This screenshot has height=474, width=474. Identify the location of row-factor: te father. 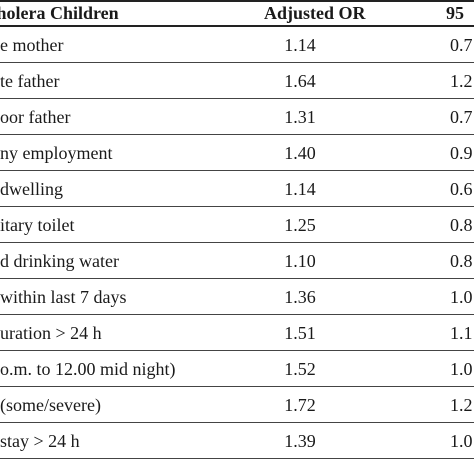
(30, 81).